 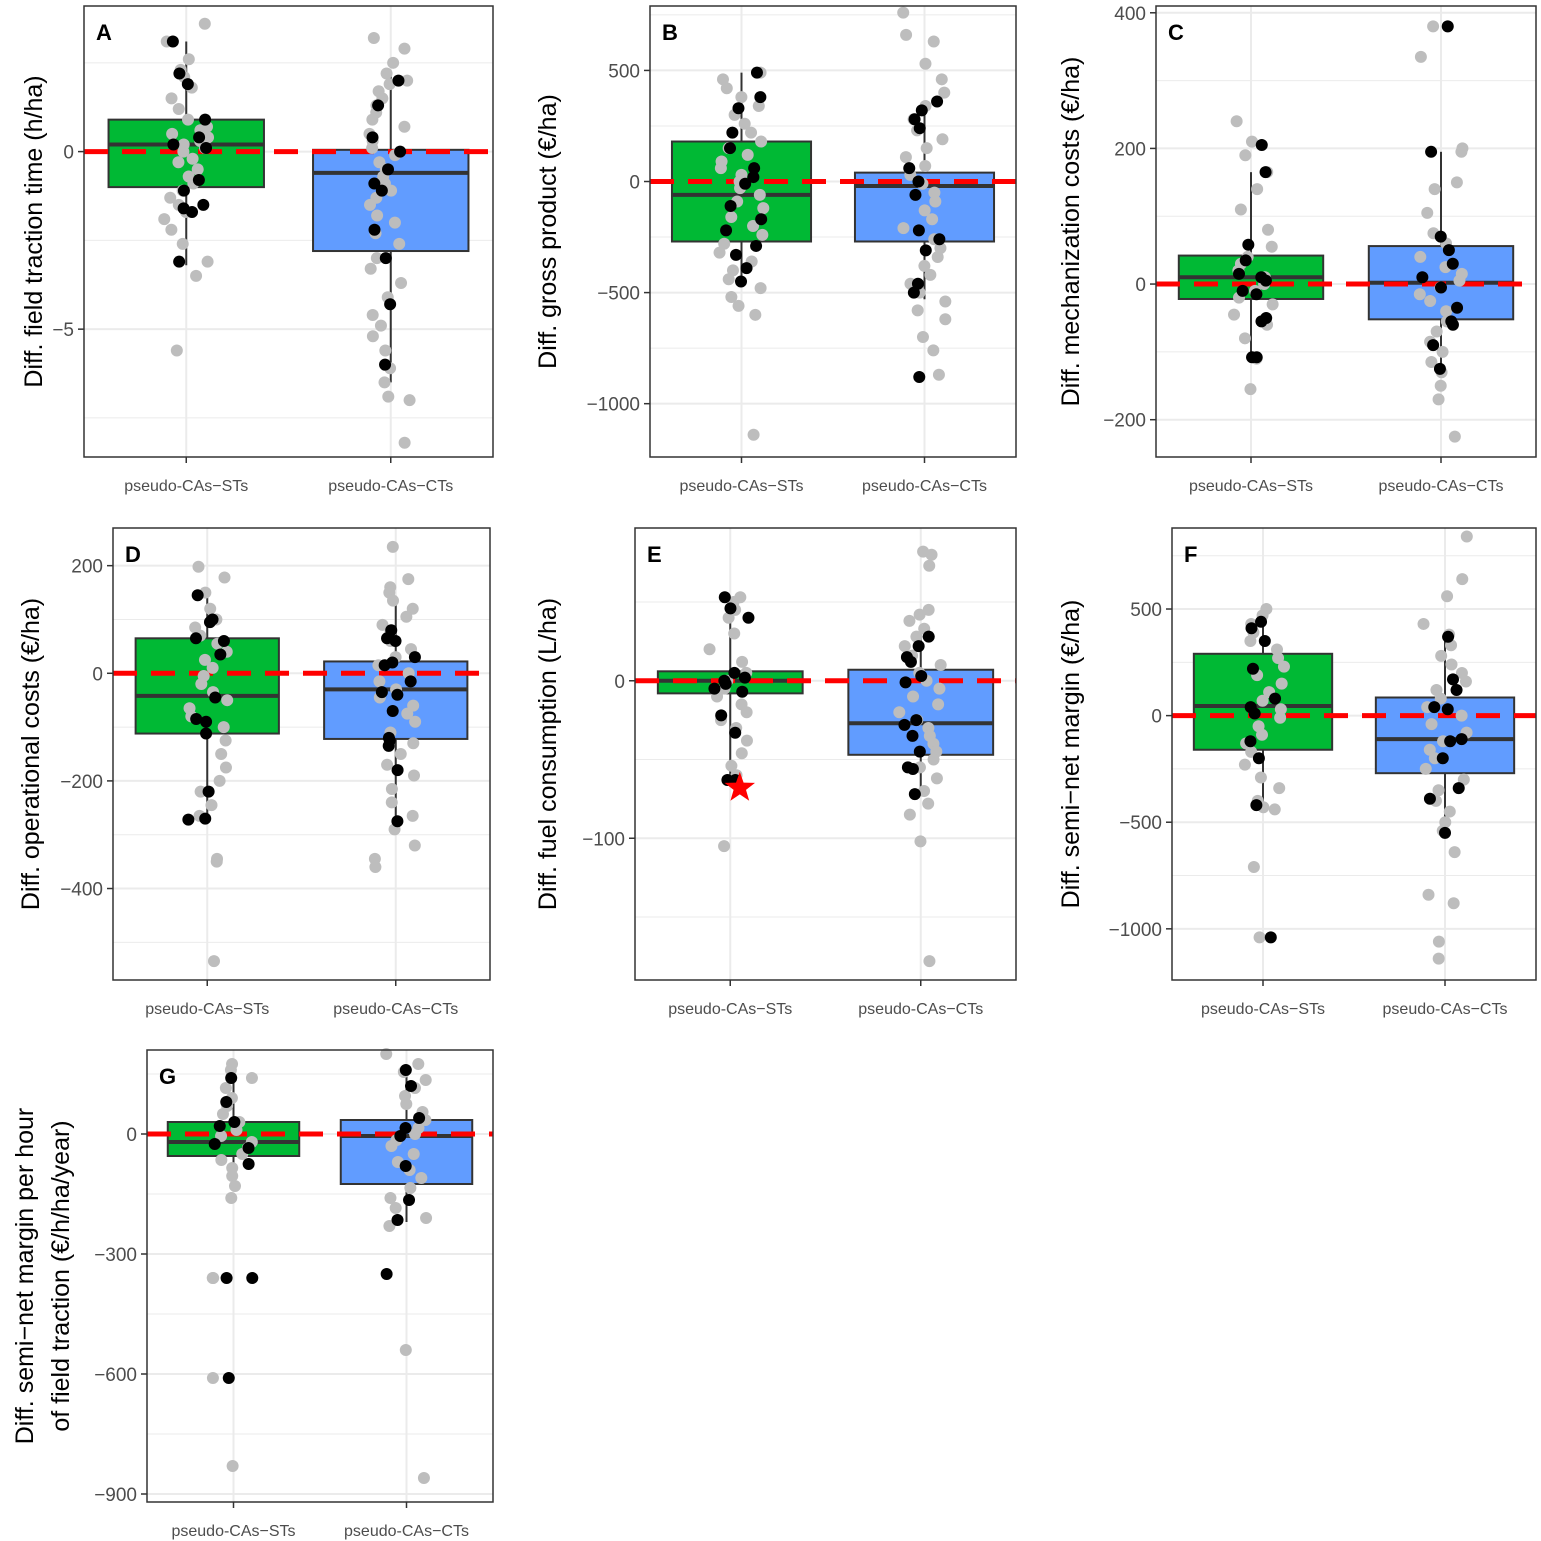 I want to click on x-category-label: pseudo-CAs−STs, so click(x=207, y=1009).